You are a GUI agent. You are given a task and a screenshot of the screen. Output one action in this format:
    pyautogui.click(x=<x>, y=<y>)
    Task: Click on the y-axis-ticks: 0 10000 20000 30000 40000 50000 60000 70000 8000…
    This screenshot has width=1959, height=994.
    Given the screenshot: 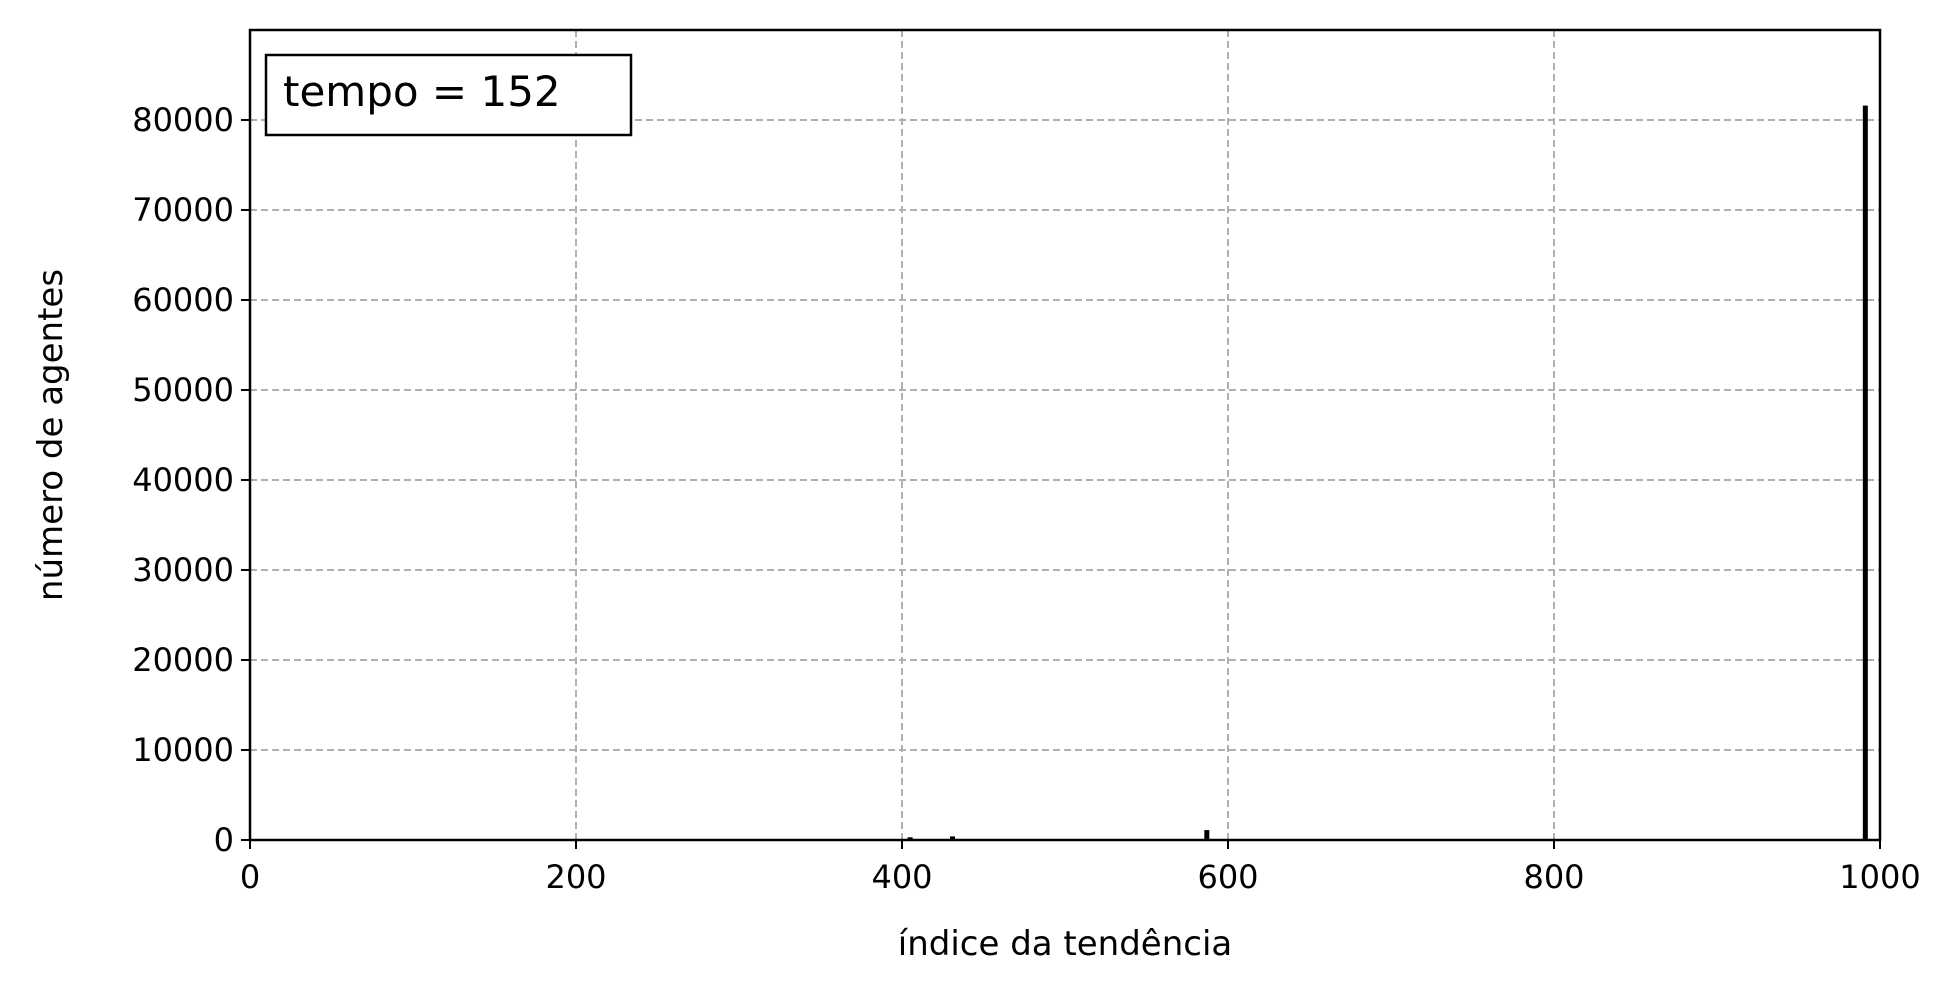 What is the action you would take?
    pyautogui.click(x=191, y=480)
    